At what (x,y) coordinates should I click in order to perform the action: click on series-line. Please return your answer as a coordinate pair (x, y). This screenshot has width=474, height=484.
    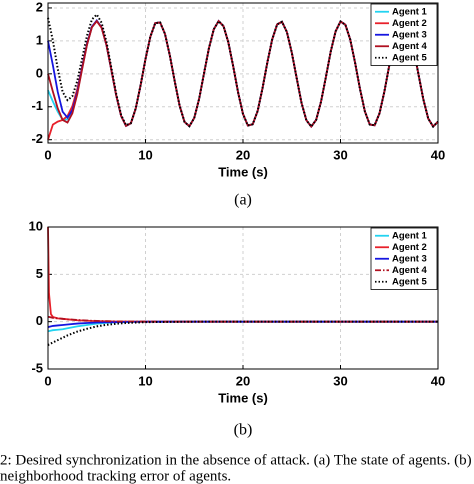
    Looking at the image, I should click on (242, 333).